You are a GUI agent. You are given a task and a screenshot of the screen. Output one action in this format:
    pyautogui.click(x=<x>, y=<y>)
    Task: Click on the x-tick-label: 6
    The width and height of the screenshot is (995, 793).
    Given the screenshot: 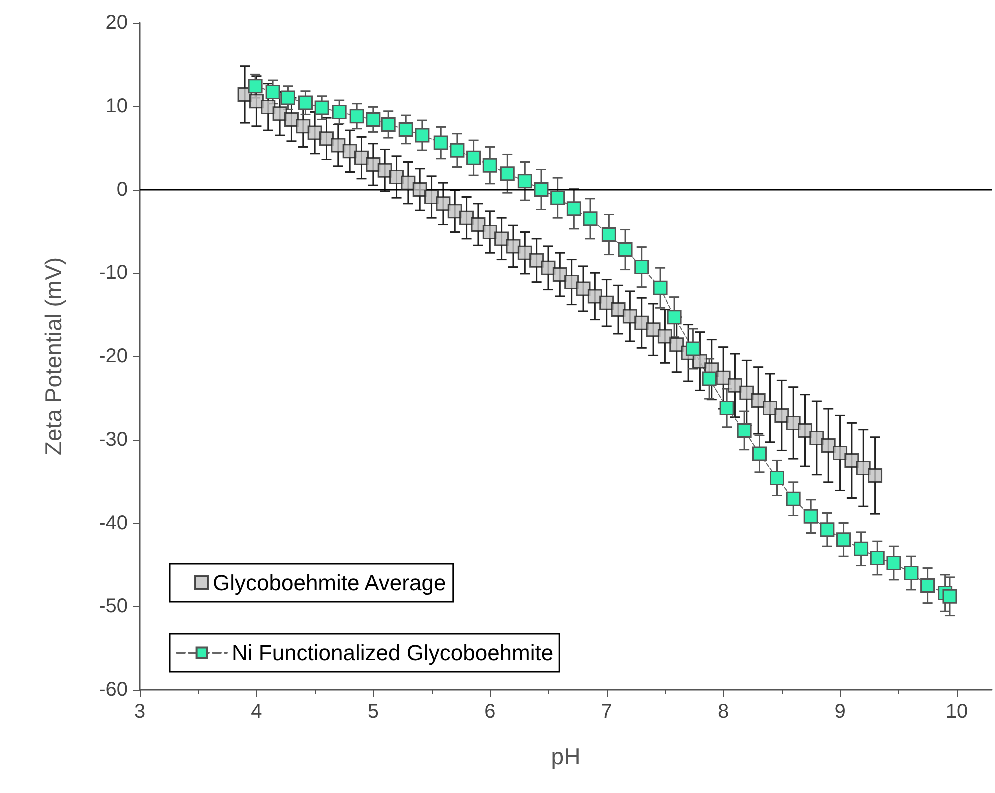 What is the action you would take?
    pyautogui.click(x=490, y=712)
    